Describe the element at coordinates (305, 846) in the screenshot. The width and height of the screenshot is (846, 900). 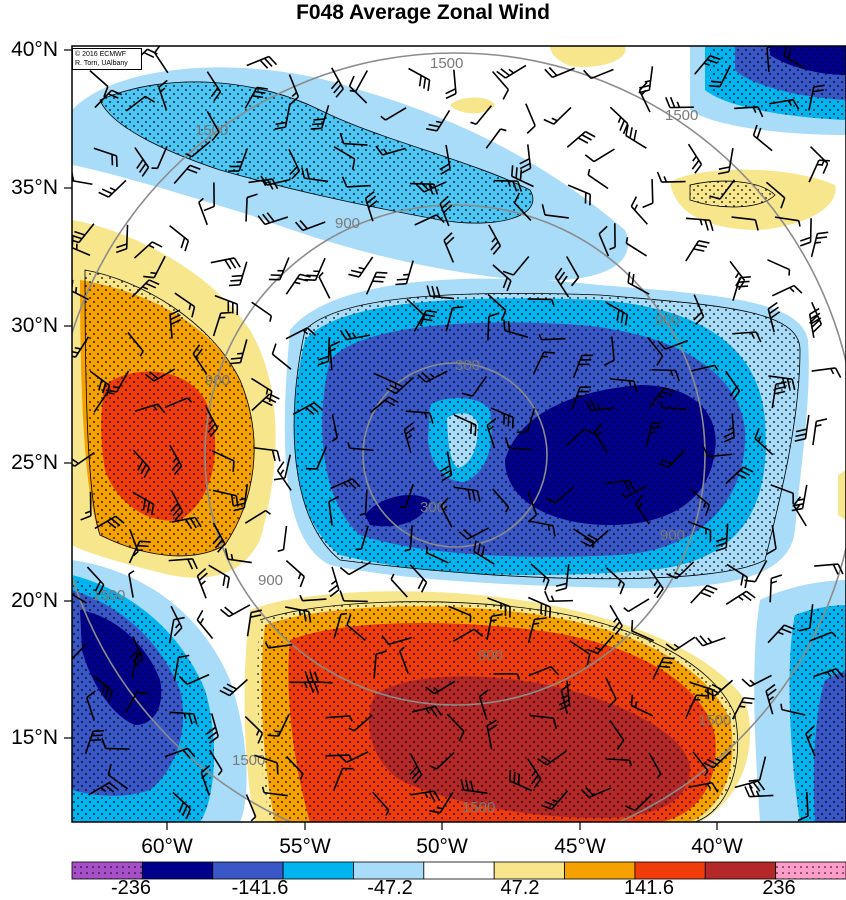
I see `lon-label: 55°W` at that location.